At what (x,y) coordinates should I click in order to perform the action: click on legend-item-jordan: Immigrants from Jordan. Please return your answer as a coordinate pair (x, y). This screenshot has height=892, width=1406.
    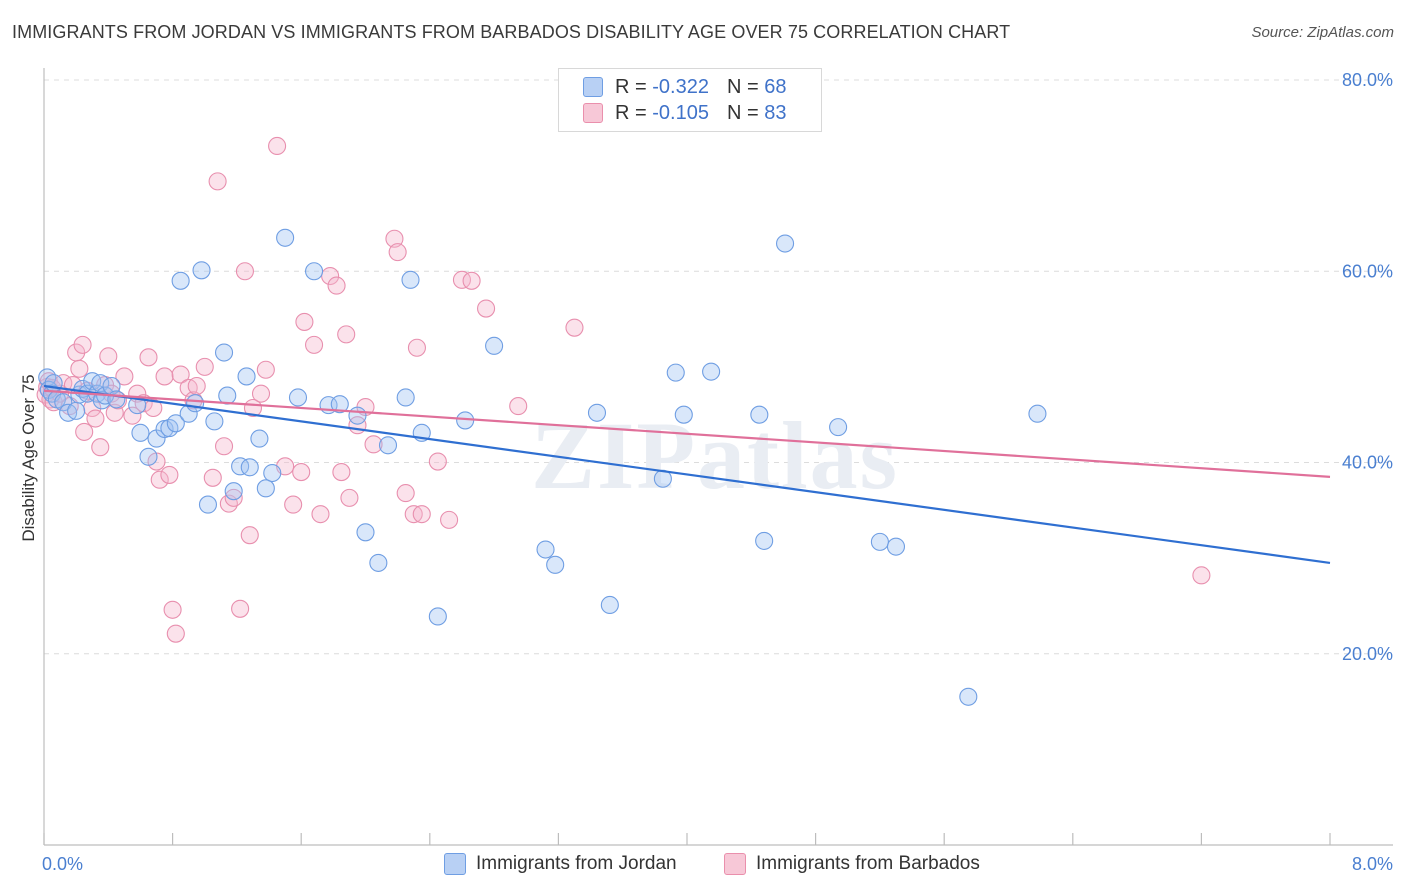
    Looking at the image, I should click on (560, 864).